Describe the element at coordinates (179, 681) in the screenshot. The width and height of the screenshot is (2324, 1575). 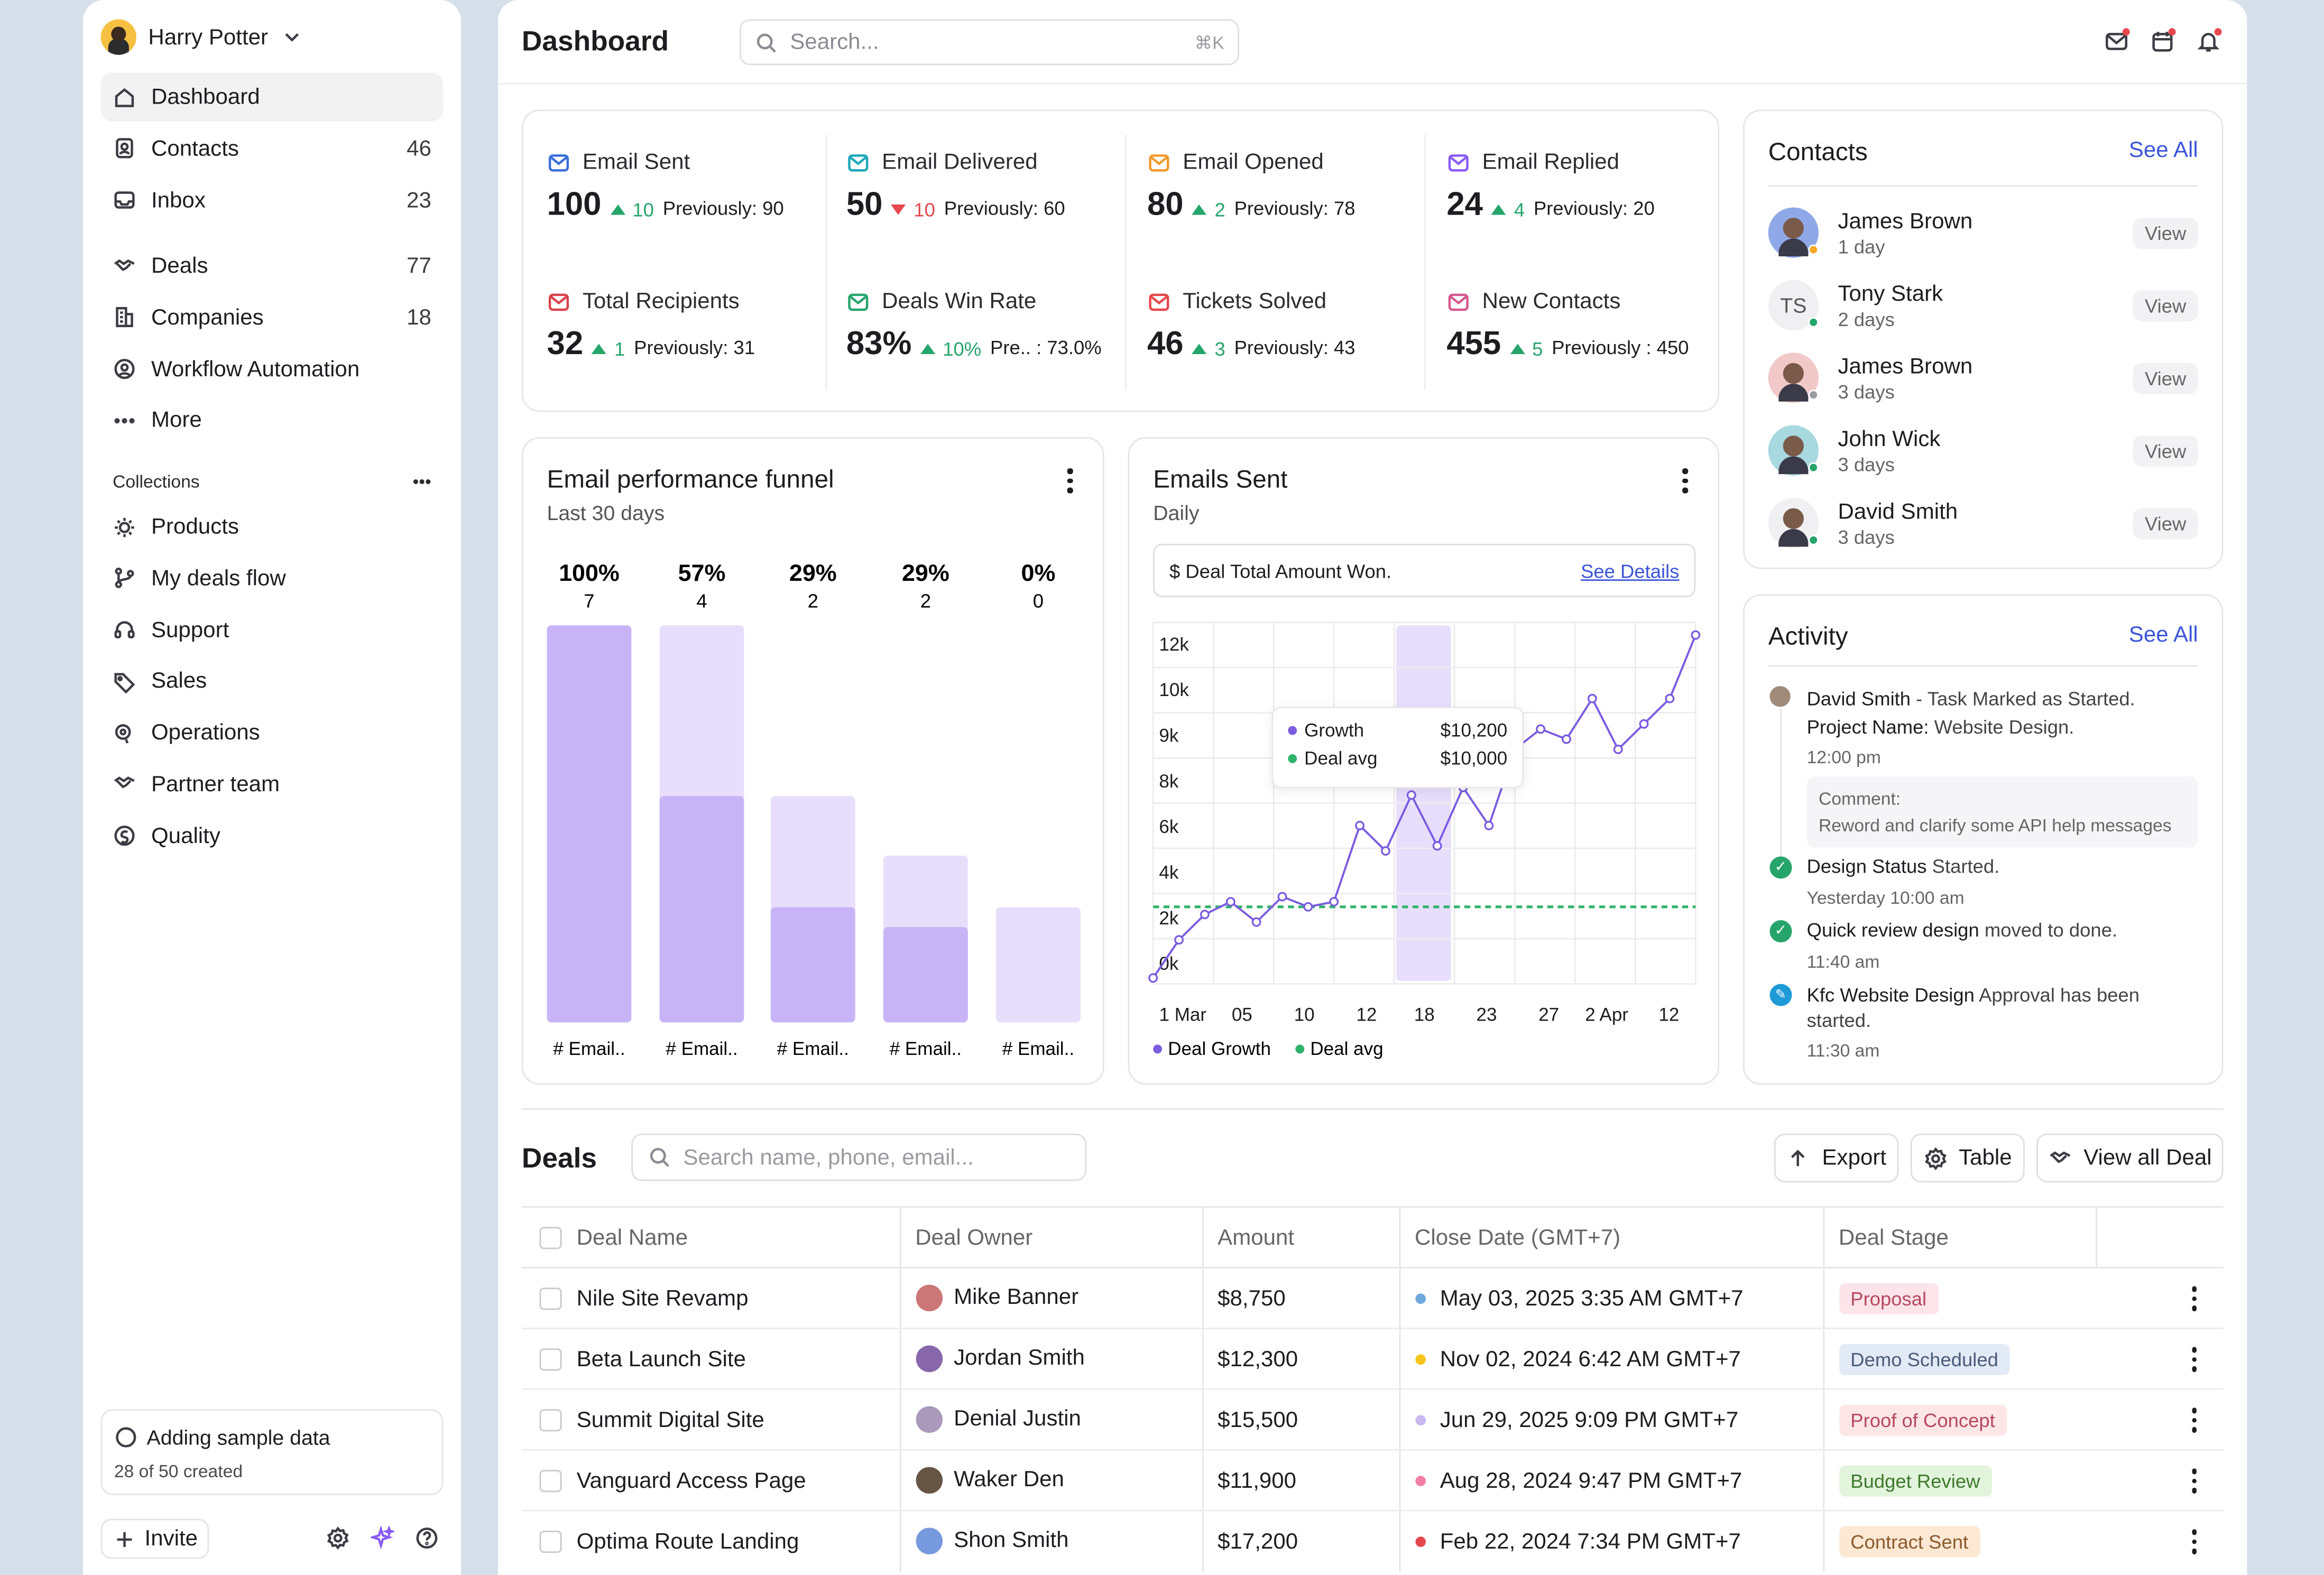
I see `nav-label: Sales` at that location.